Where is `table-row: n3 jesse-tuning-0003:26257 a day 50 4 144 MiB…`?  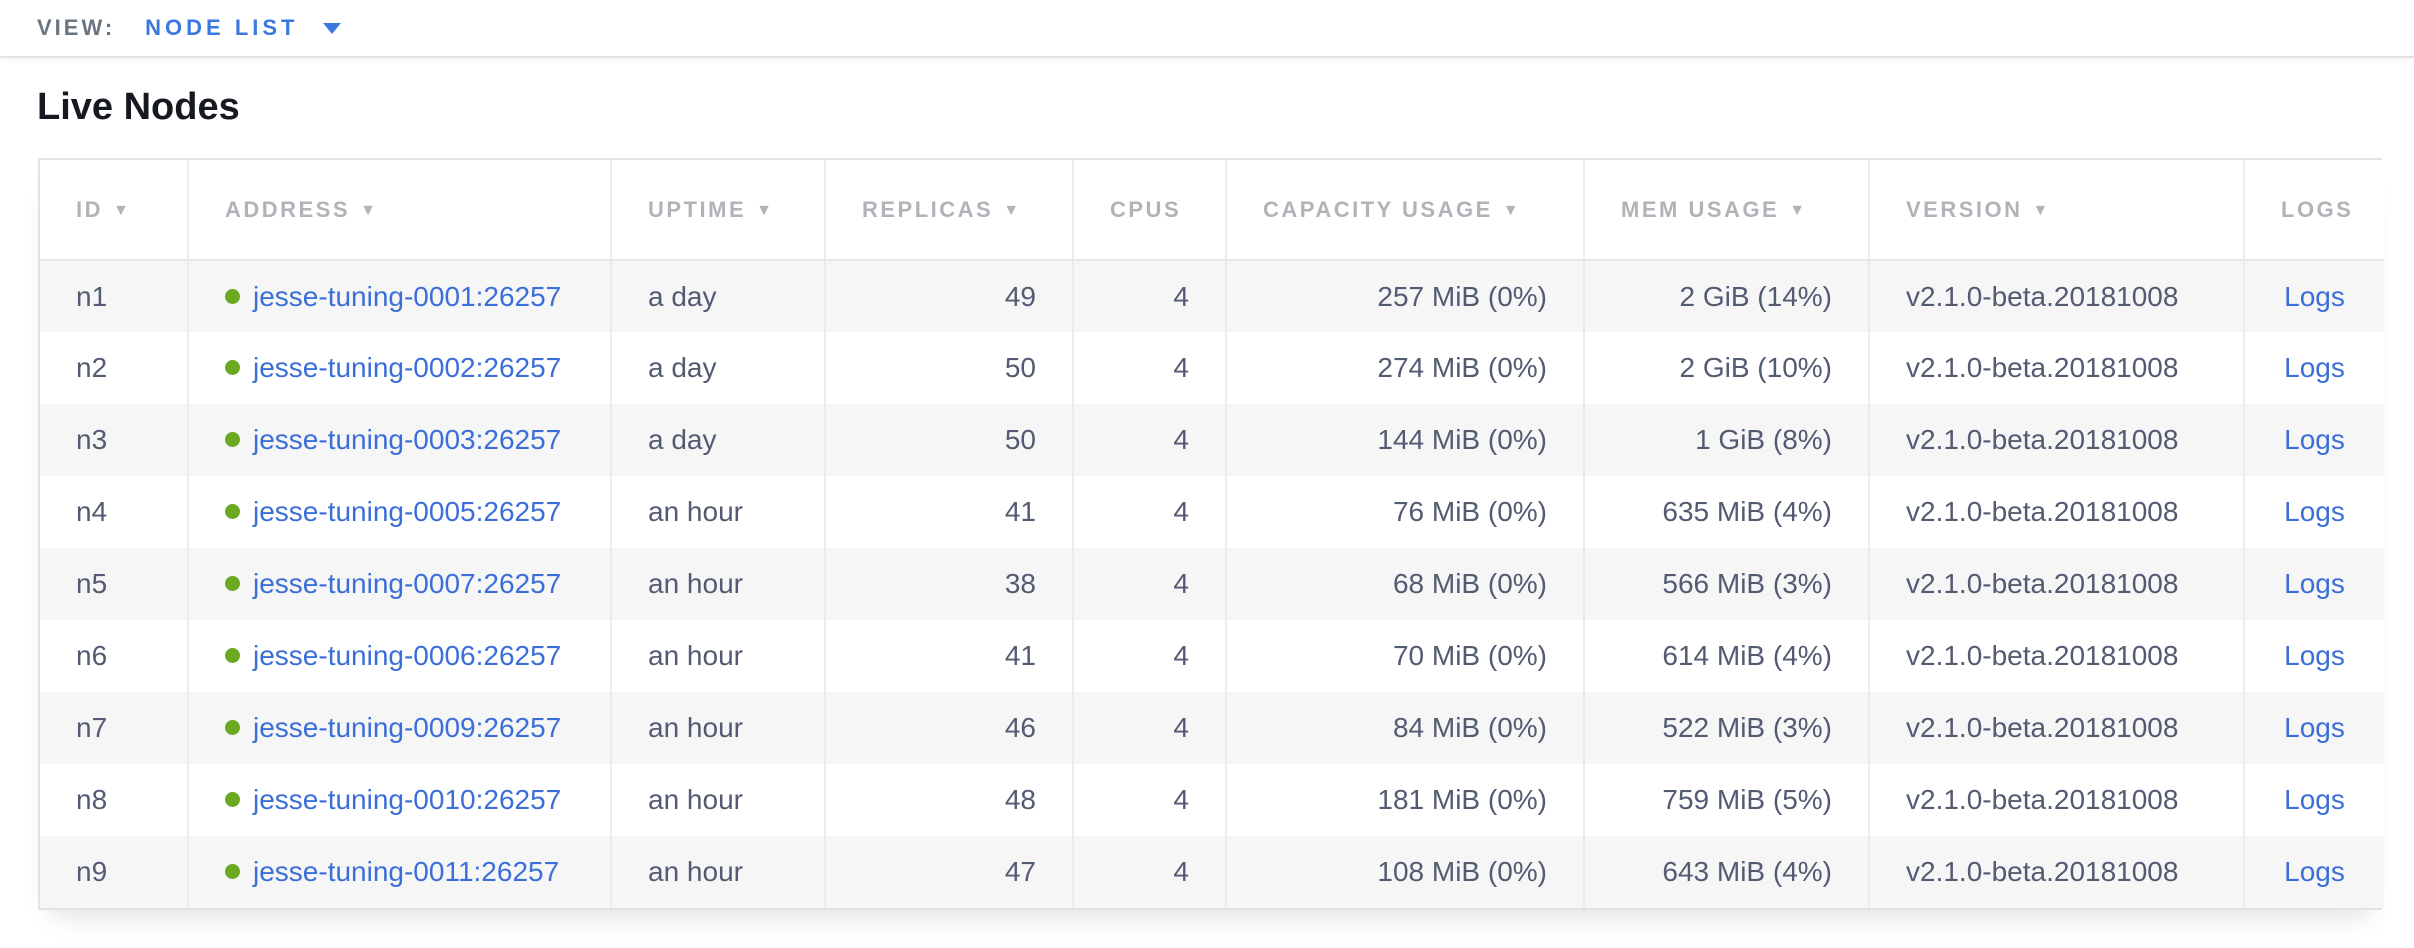 table-row: n3 jesse-tuning-0003:26257 a day 50 4 144 MiB… is located at coordinates (1212, 440).